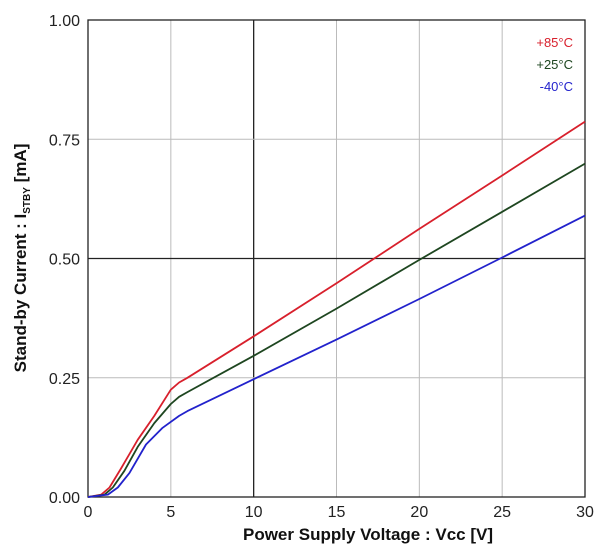 The image size is (599, 547). Describe the element at coordinates (554, 42) in the screenshot. I see `legend-entry: +85°C` at that location.